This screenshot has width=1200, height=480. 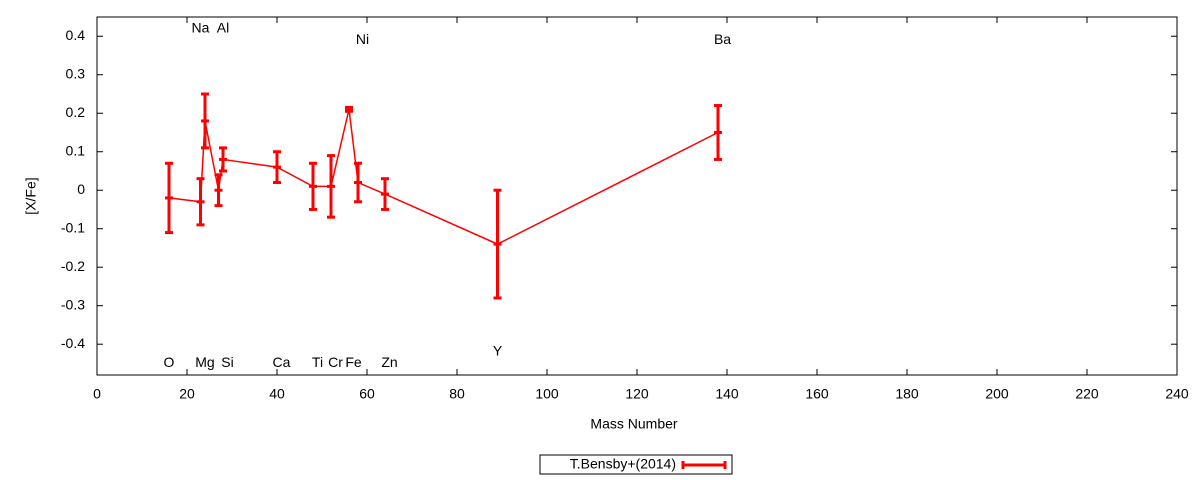 I want to click on element-label: Y, so click(x=498, y=351).